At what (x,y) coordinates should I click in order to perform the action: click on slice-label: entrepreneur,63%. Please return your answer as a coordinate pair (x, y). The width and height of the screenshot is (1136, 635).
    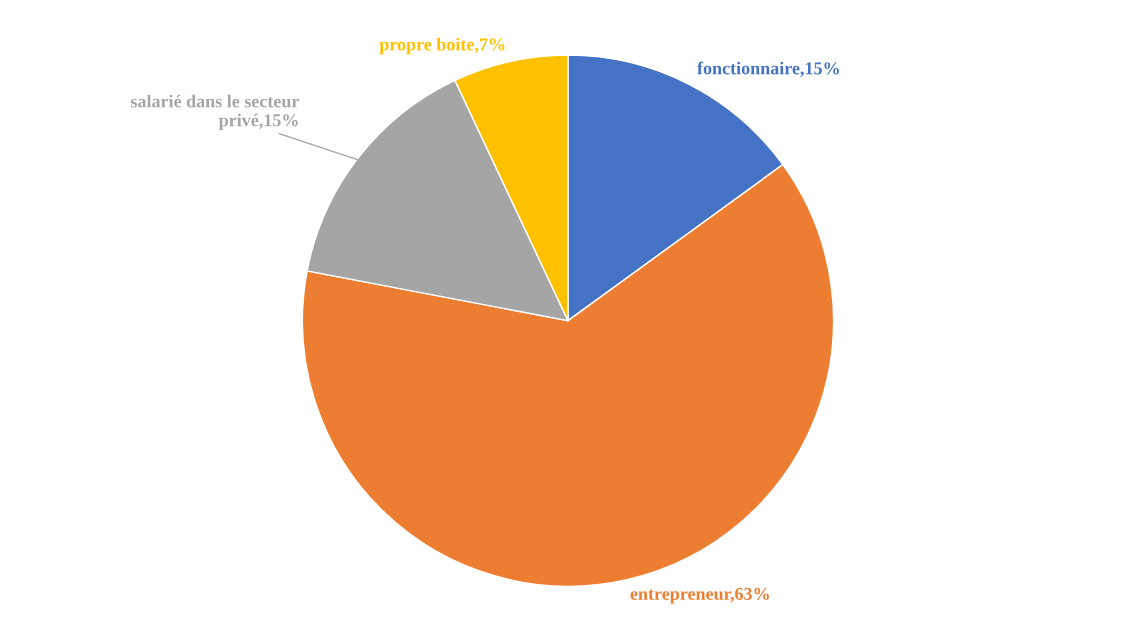
    Looking at the image, I should click on (699, 595).